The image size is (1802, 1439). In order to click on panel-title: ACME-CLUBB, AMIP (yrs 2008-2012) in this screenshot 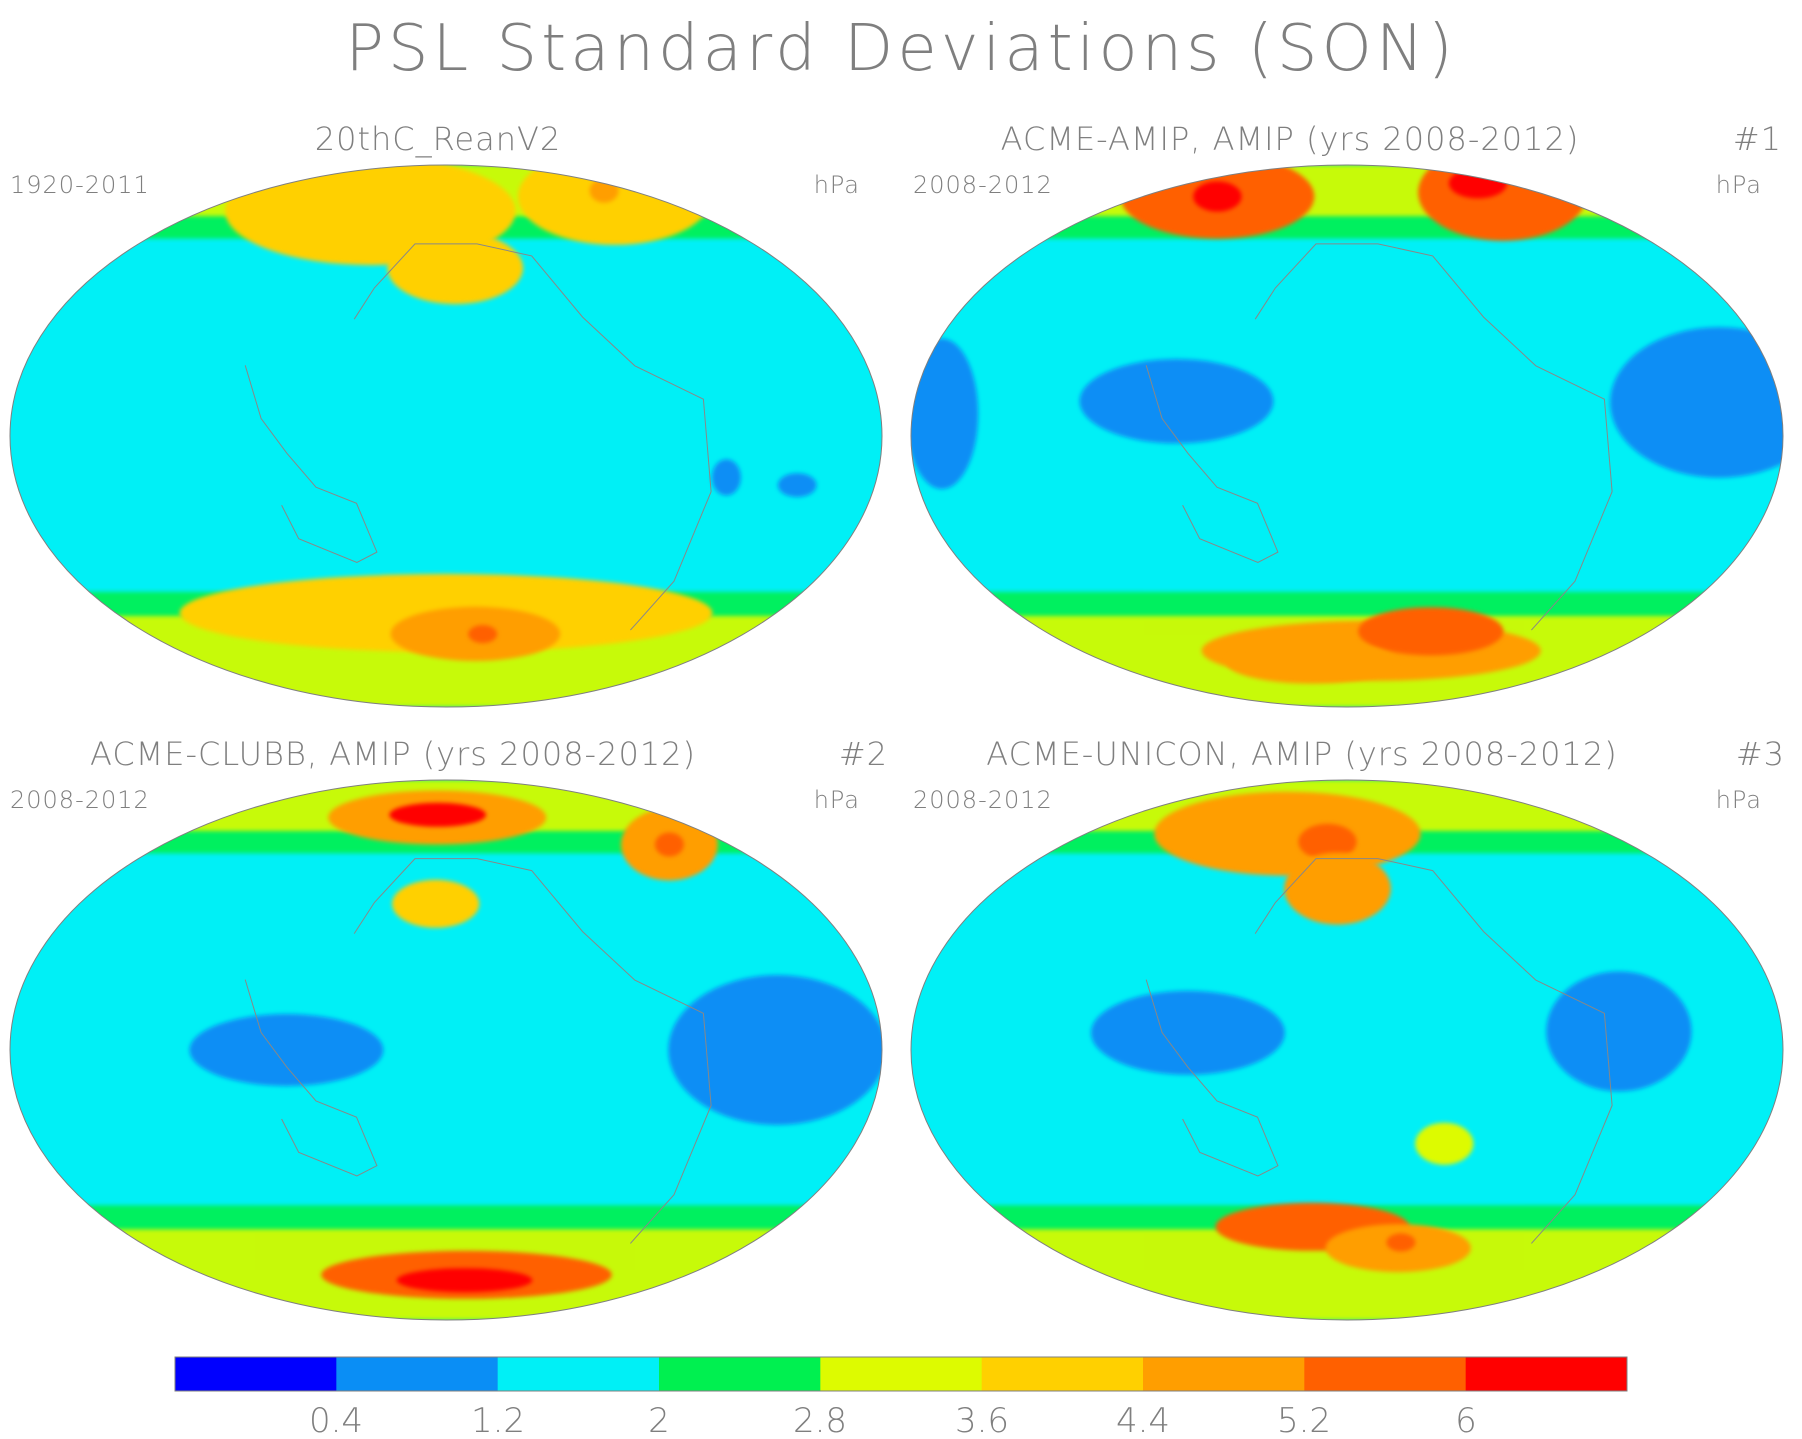, I will do `click(393, 754)`.